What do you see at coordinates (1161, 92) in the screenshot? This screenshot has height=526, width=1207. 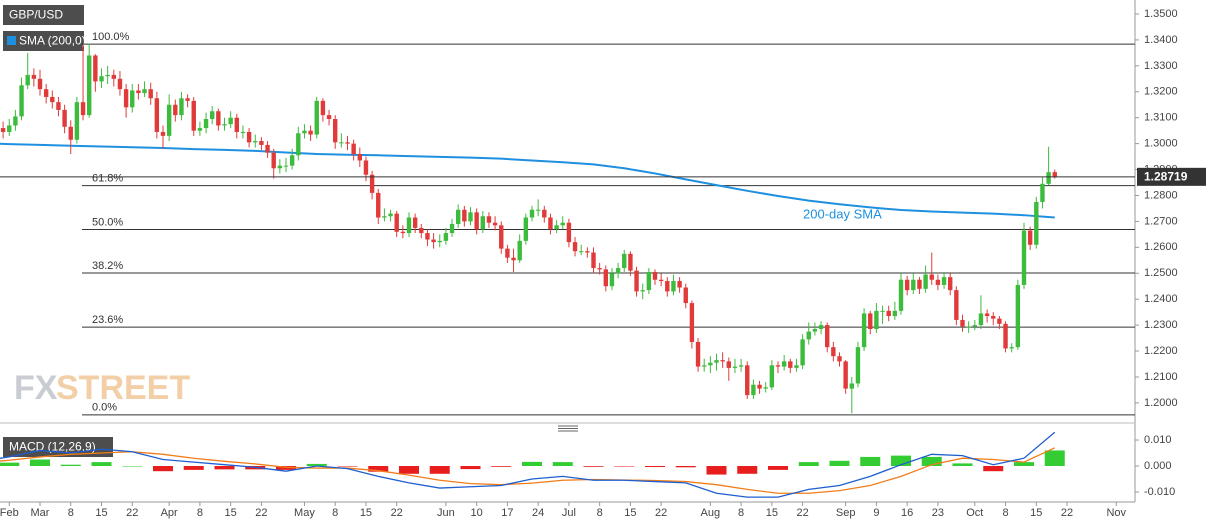 I see `y-tick-label: 1.3200` at bounding box center [1161, 92].